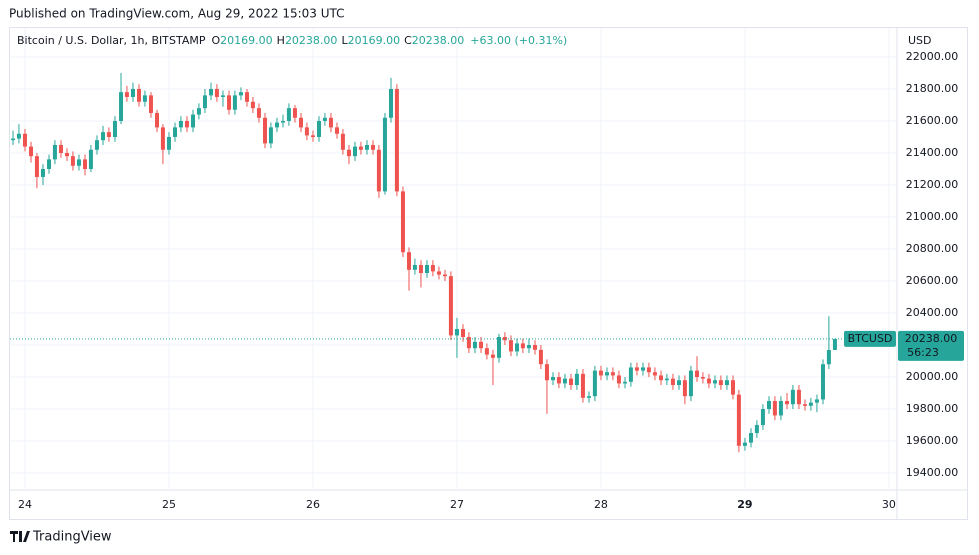 Image resolution: width=979 pixels, height=555 pixels. What do you see at coordinates (25, 504) in the screenshot?
I see `x-tick-label: 24` at bounding box center [25, 504].